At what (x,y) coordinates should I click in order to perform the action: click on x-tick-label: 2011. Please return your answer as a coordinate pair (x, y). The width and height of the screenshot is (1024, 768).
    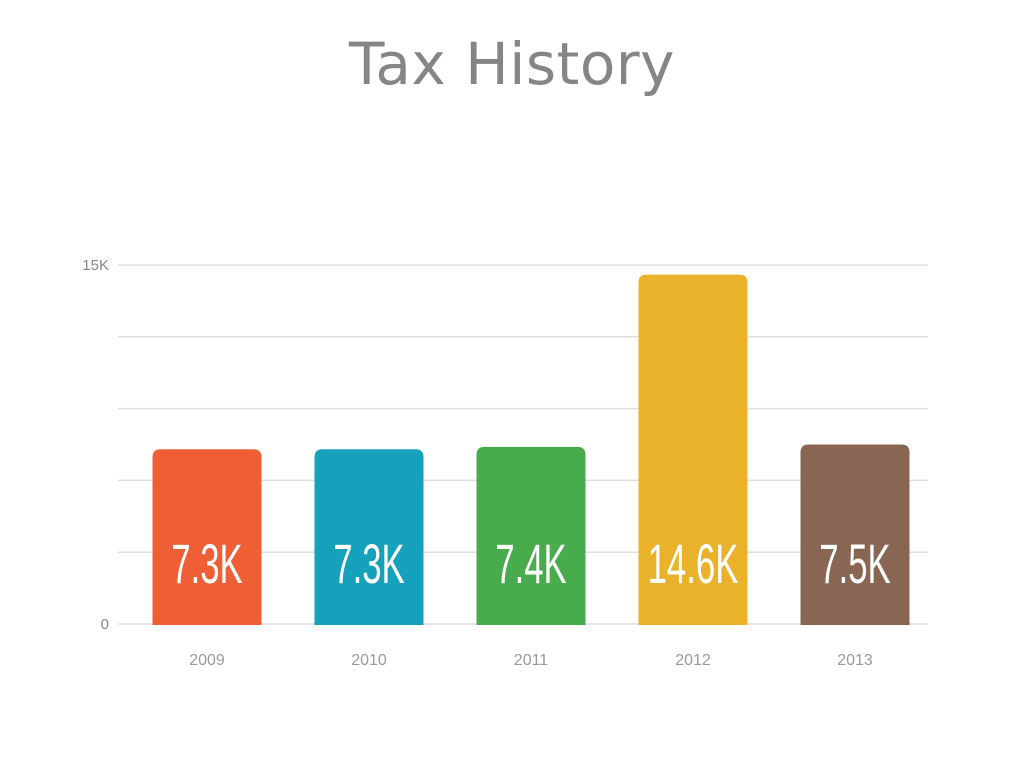
    Looking at the image, I should click on (531, 660).